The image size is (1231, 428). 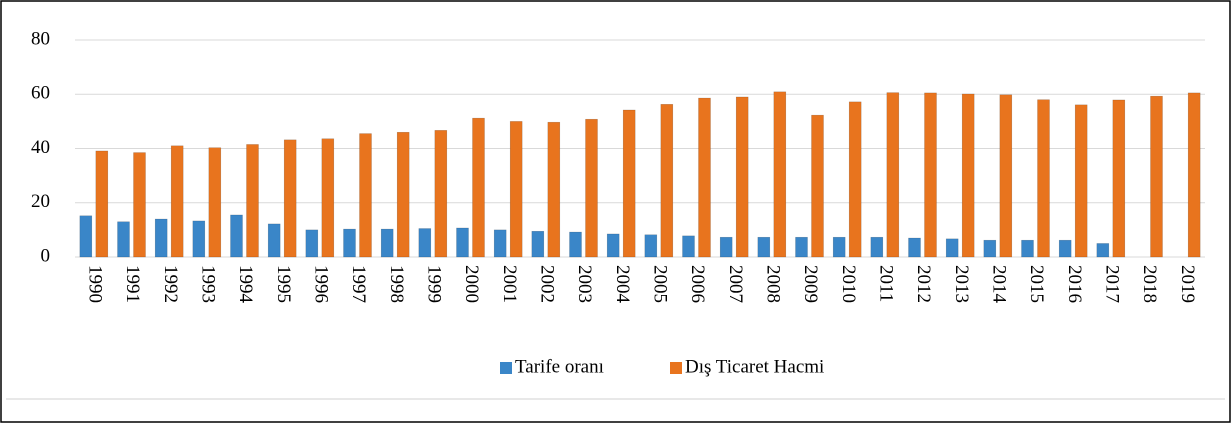 What do you see at coordinates (923, 284) in the screenshot?
I see `x-tick-label: 2012` at bounding box center [923, 284].